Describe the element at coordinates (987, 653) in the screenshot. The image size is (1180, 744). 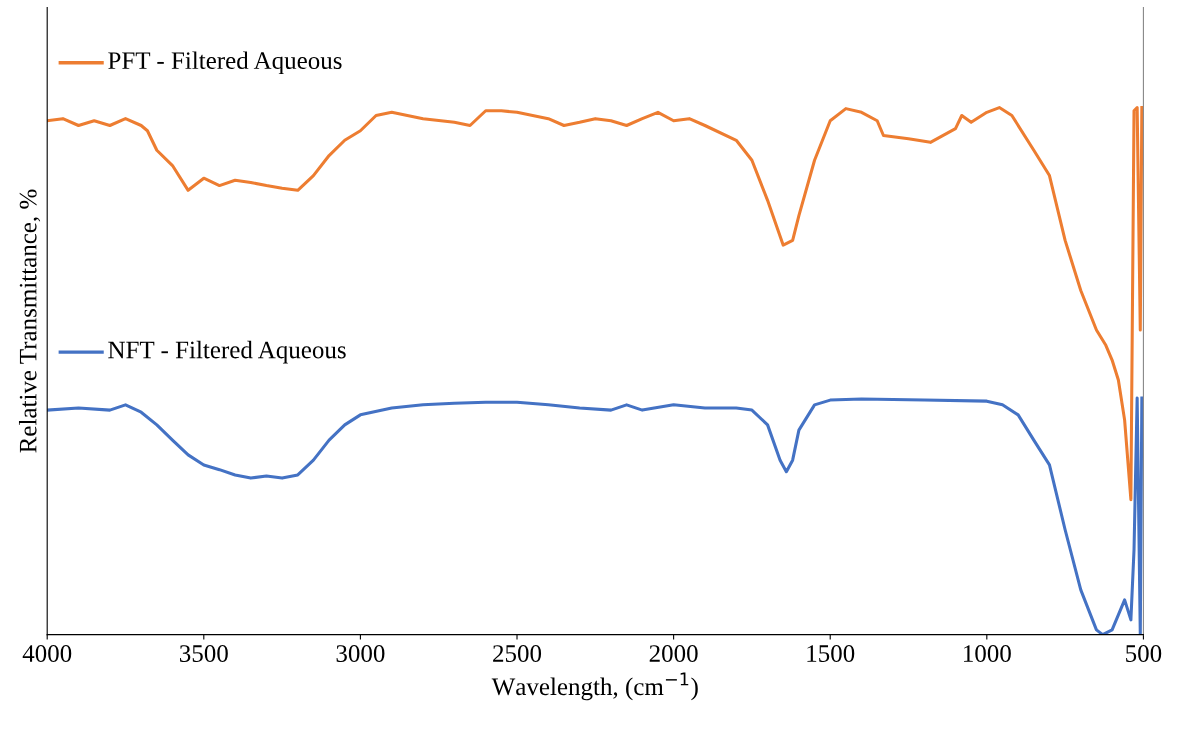
I see `x-tick-label: 1000` at that location.